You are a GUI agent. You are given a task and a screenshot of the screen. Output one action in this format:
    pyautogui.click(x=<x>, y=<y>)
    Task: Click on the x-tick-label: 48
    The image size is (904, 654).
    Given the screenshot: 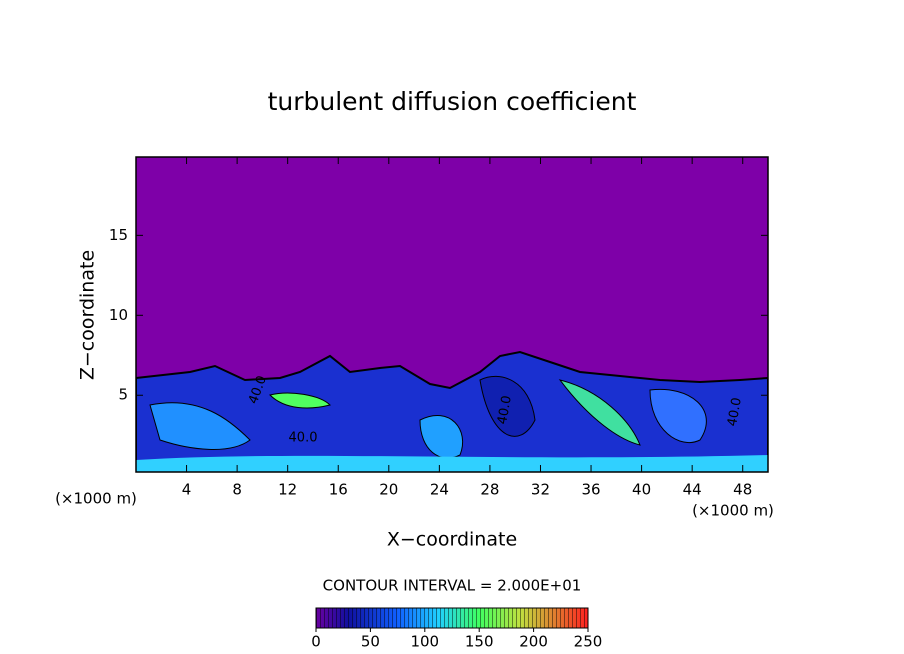 What is the action you would take?
    pyautogui.click(x=742, y=490)
    